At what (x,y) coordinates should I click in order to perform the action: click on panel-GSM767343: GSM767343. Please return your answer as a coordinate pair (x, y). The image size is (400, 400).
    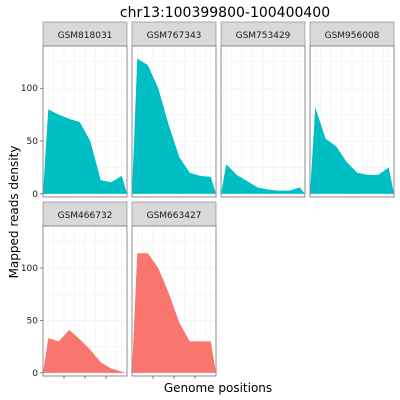
    Looking at the image, I should click on (174, 109).